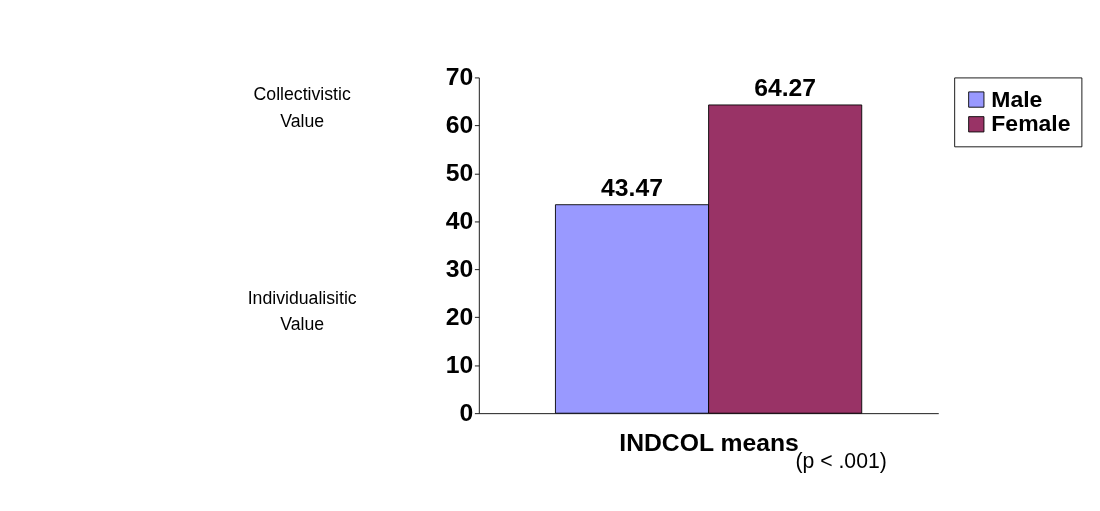 The width and height of the screenshot is (1100, 511). Describe the element at coordinates (302, 311) in the screenshot. I see `text: Individualisitic Value` at that location.